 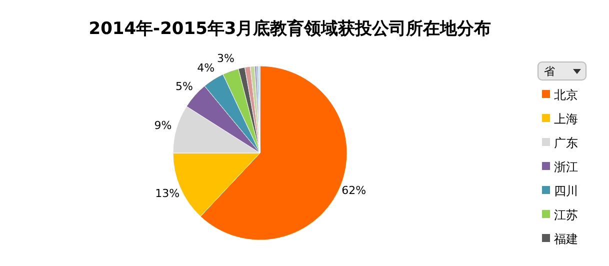 I want to click on legend-label: 四川, so click(x=566, y=191).